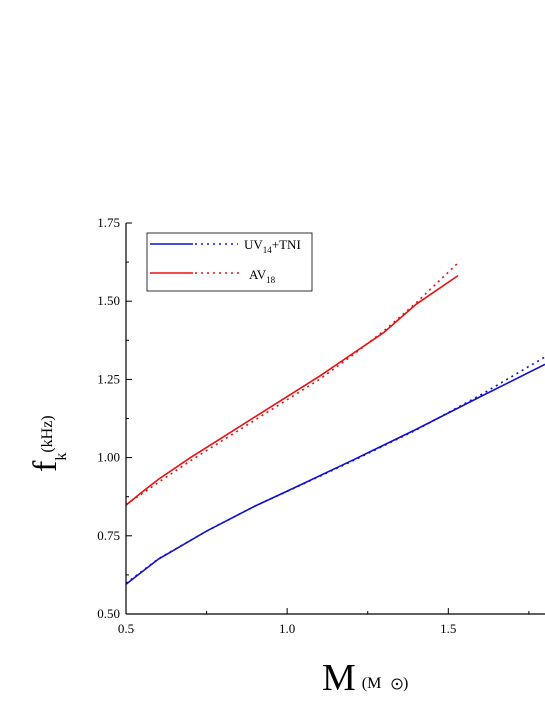 Image resolution: width=545 pixels, height=705 pixels. What do you see at coordinates (262, 276) in the screenshot?
I see `legend-label-av18: AV18` at bounding box center [262, 276].